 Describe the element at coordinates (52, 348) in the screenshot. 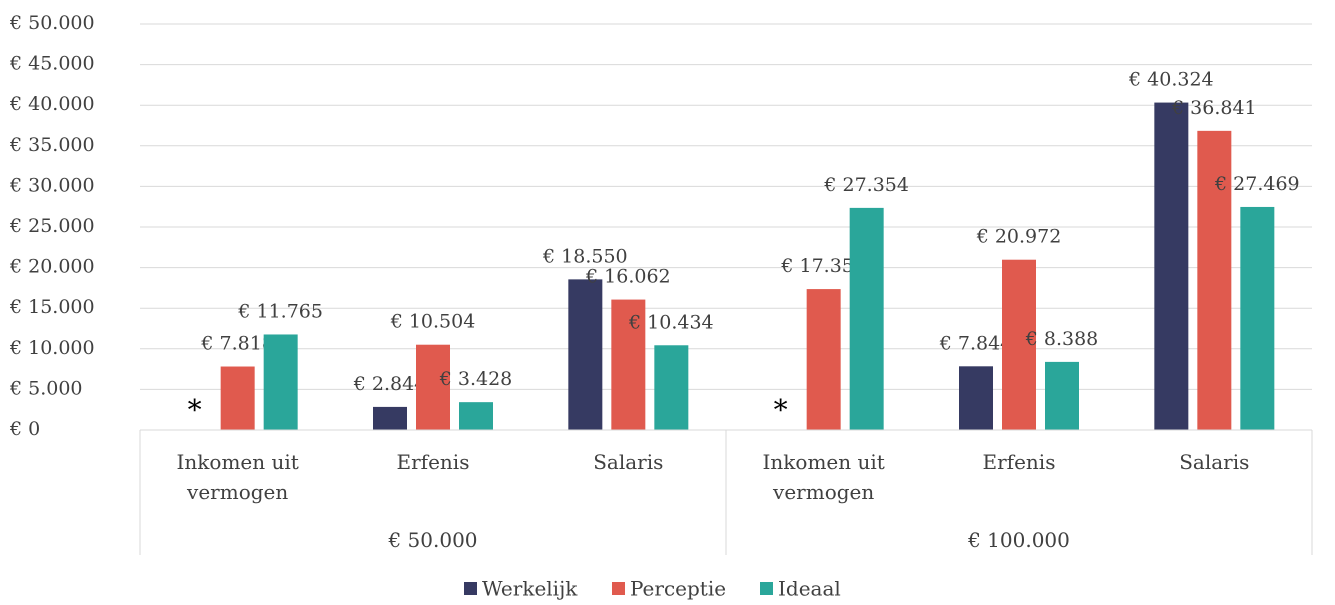

I see `y-tick-label: € 10.000` at that location.